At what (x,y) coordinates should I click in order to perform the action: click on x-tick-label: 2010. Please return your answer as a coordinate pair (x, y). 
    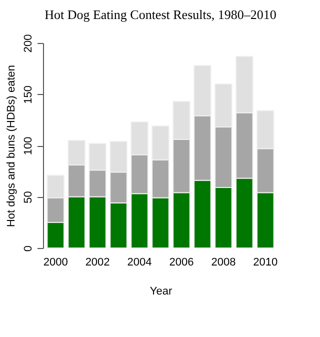
    Looking at the image, I should click on (265, 262).